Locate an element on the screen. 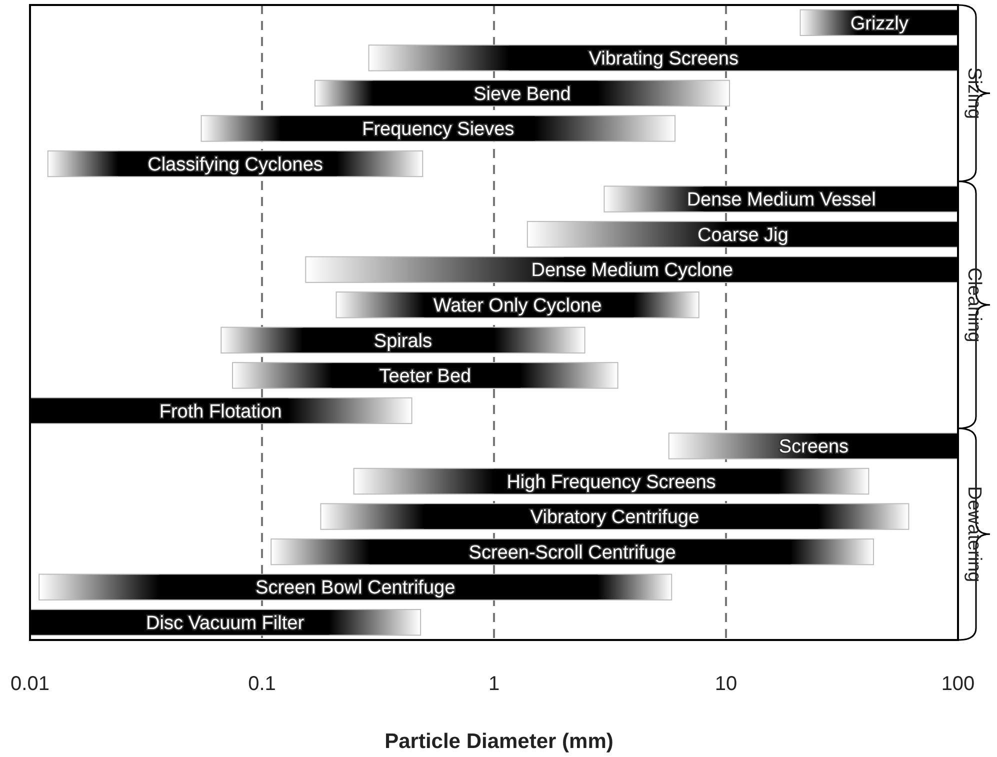 The width and height of the screenshot is (997, 757). x-tick-label: 0.01 is located at coordinates (30, 684).